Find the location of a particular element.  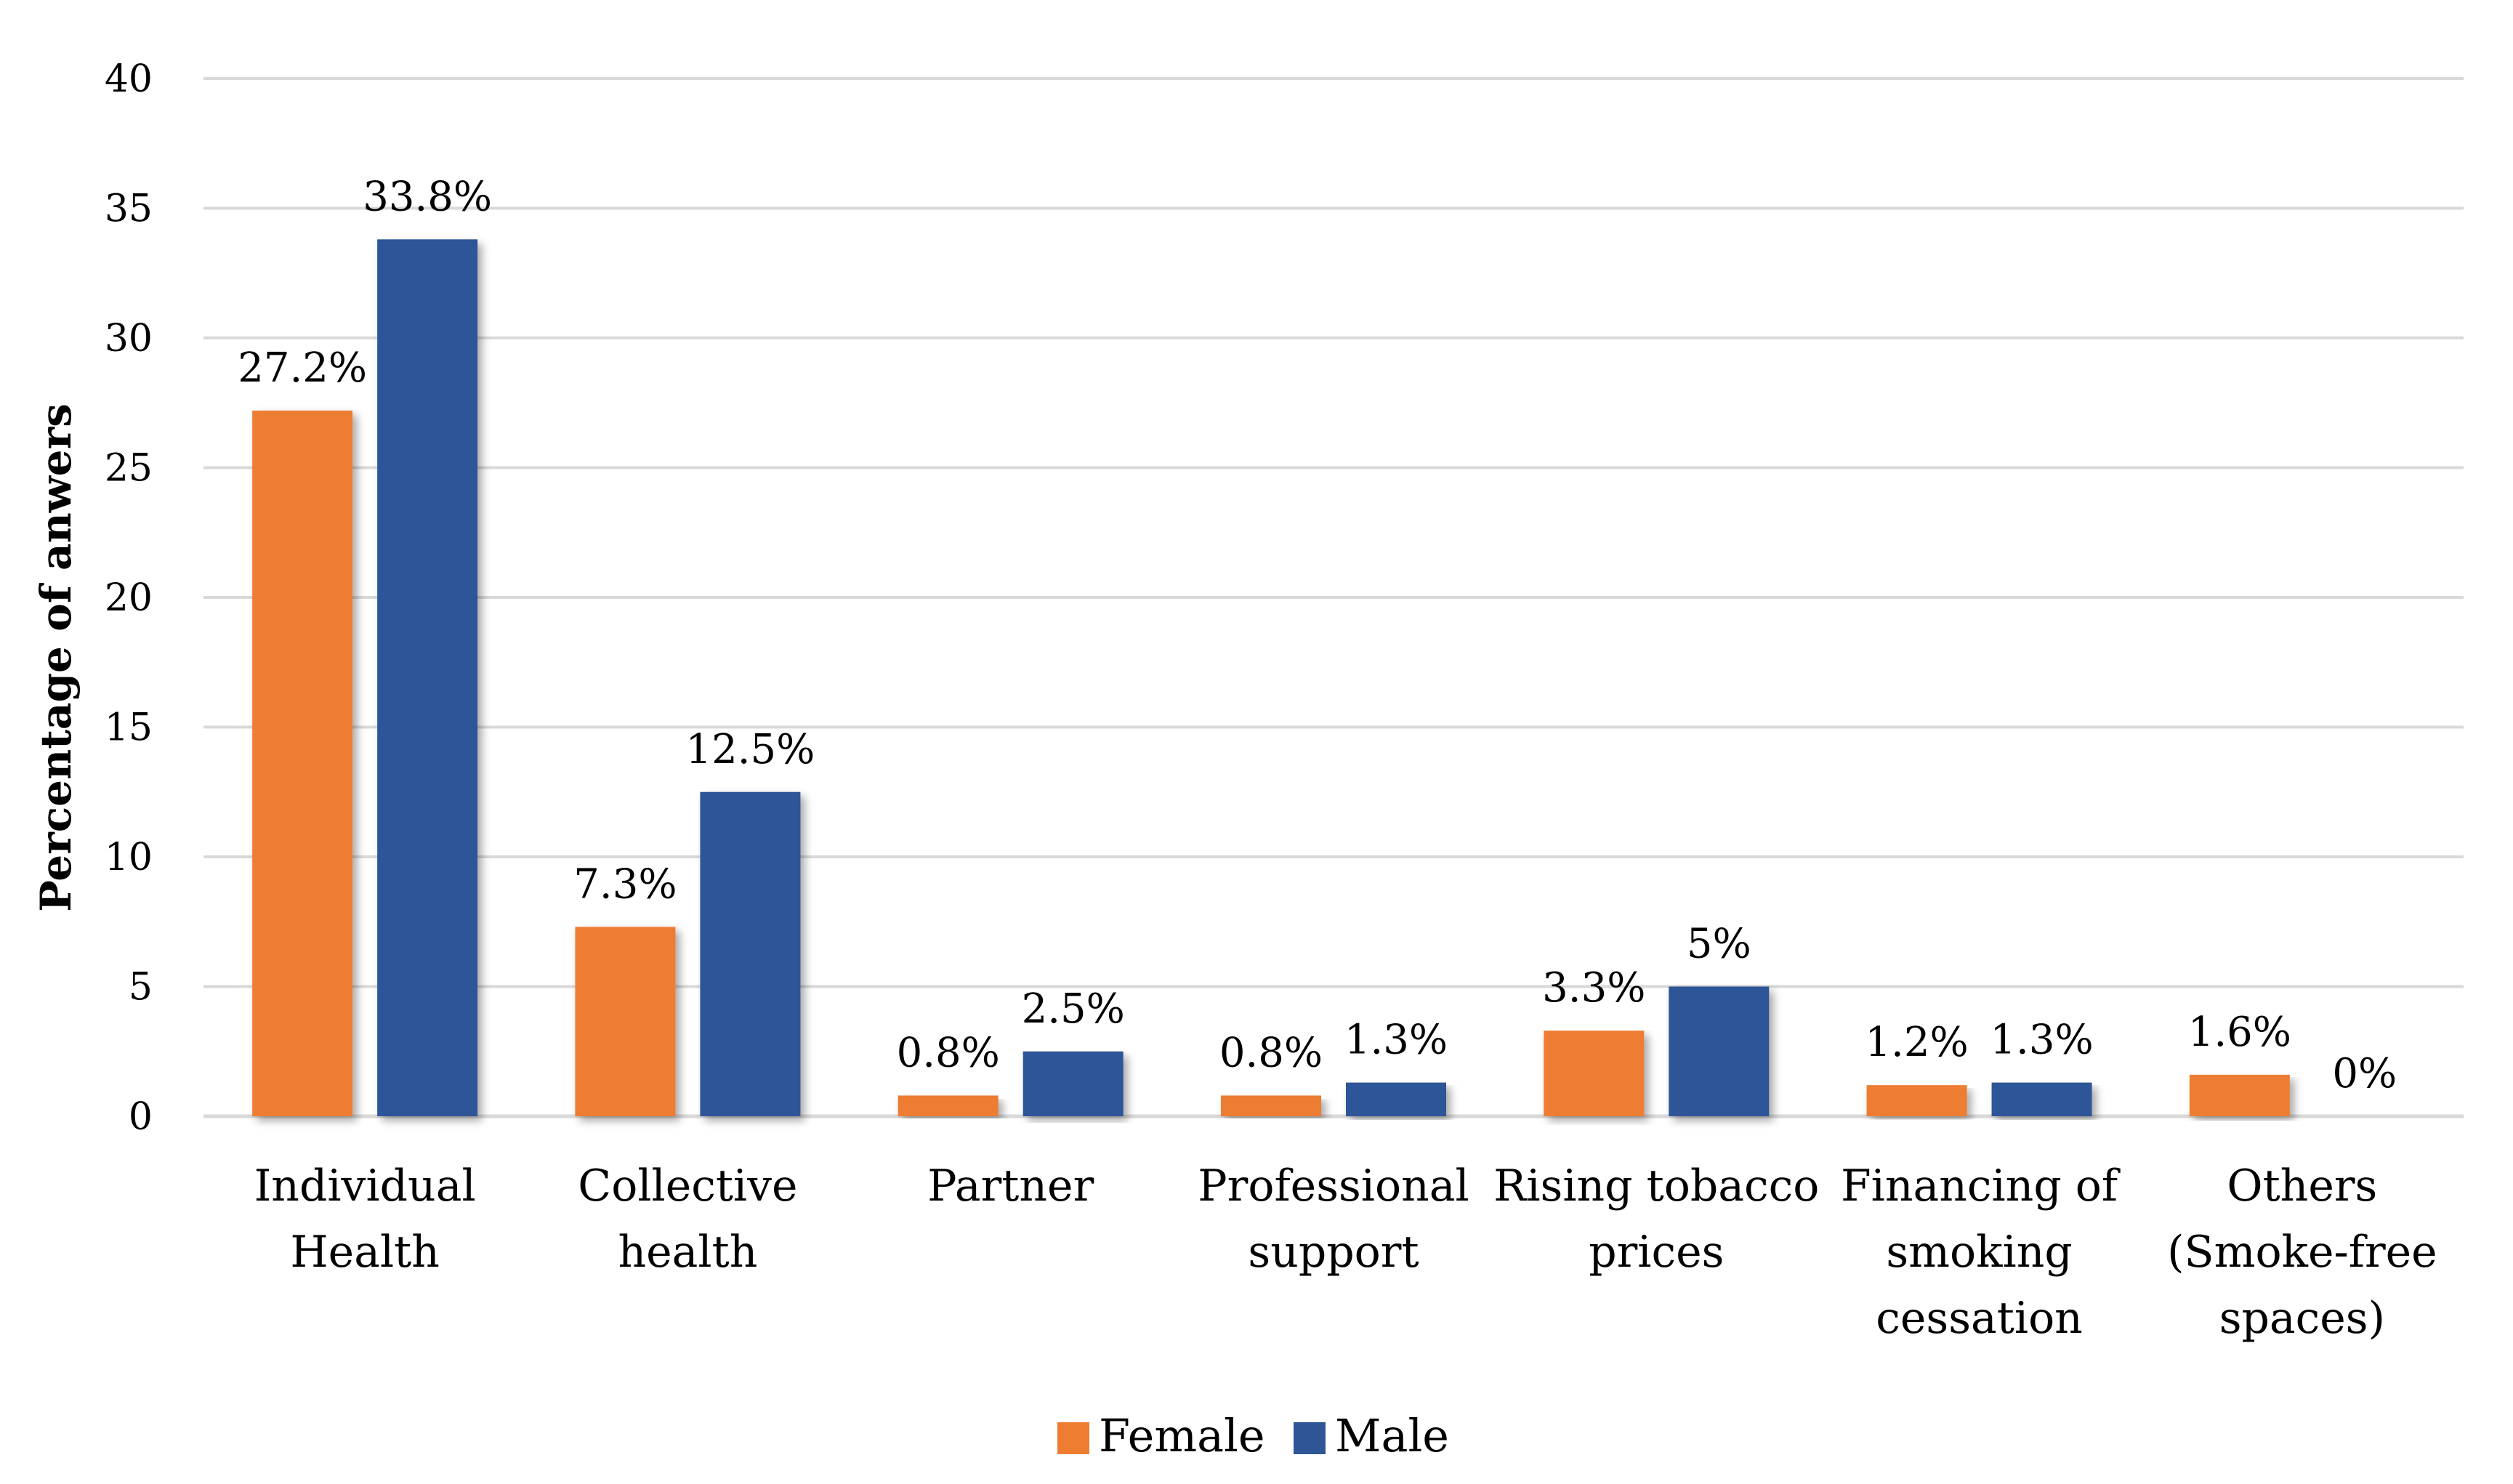

category-label-line: Partner is located at coordinates (1011, 1186).